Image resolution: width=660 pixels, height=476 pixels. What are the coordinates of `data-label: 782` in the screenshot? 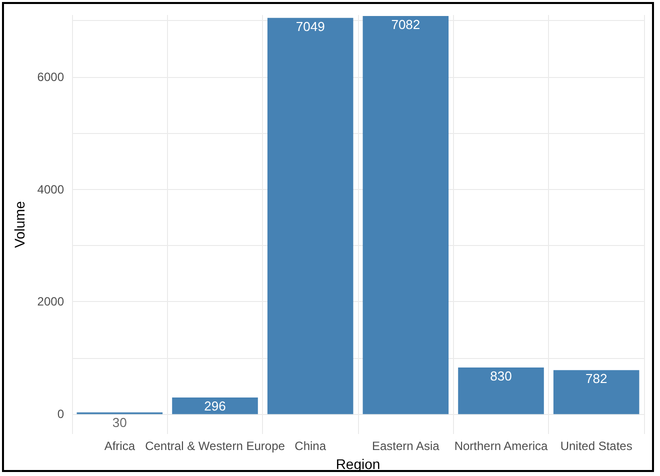 It's located at (596, 378).